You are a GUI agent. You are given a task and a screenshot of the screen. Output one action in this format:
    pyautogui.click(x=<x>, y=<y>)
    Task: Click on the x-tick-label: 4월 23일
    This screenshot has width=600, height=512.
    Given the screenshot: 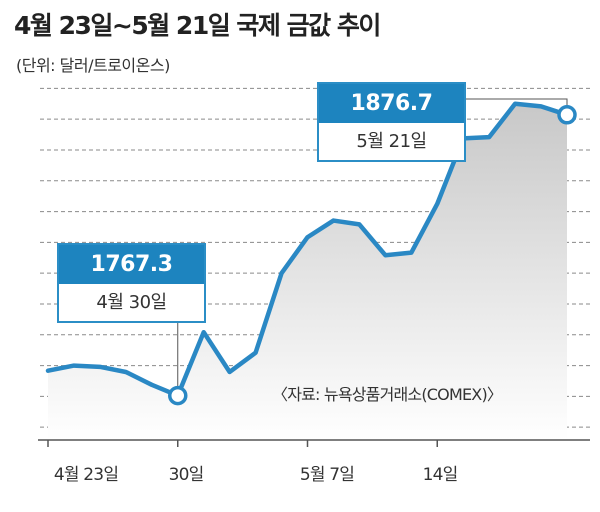 What is the action you would take?
    pyautogui.click(x=86, y=475)
    